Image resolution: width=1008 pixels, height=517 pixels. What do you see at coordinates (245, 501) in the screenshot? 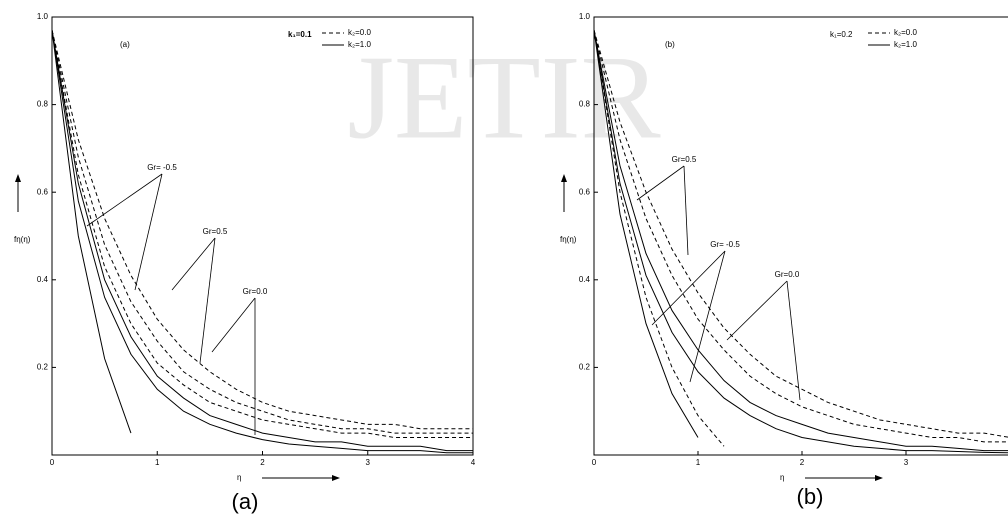
I see `panel-label: (a)` at bounding box center [245, 501].